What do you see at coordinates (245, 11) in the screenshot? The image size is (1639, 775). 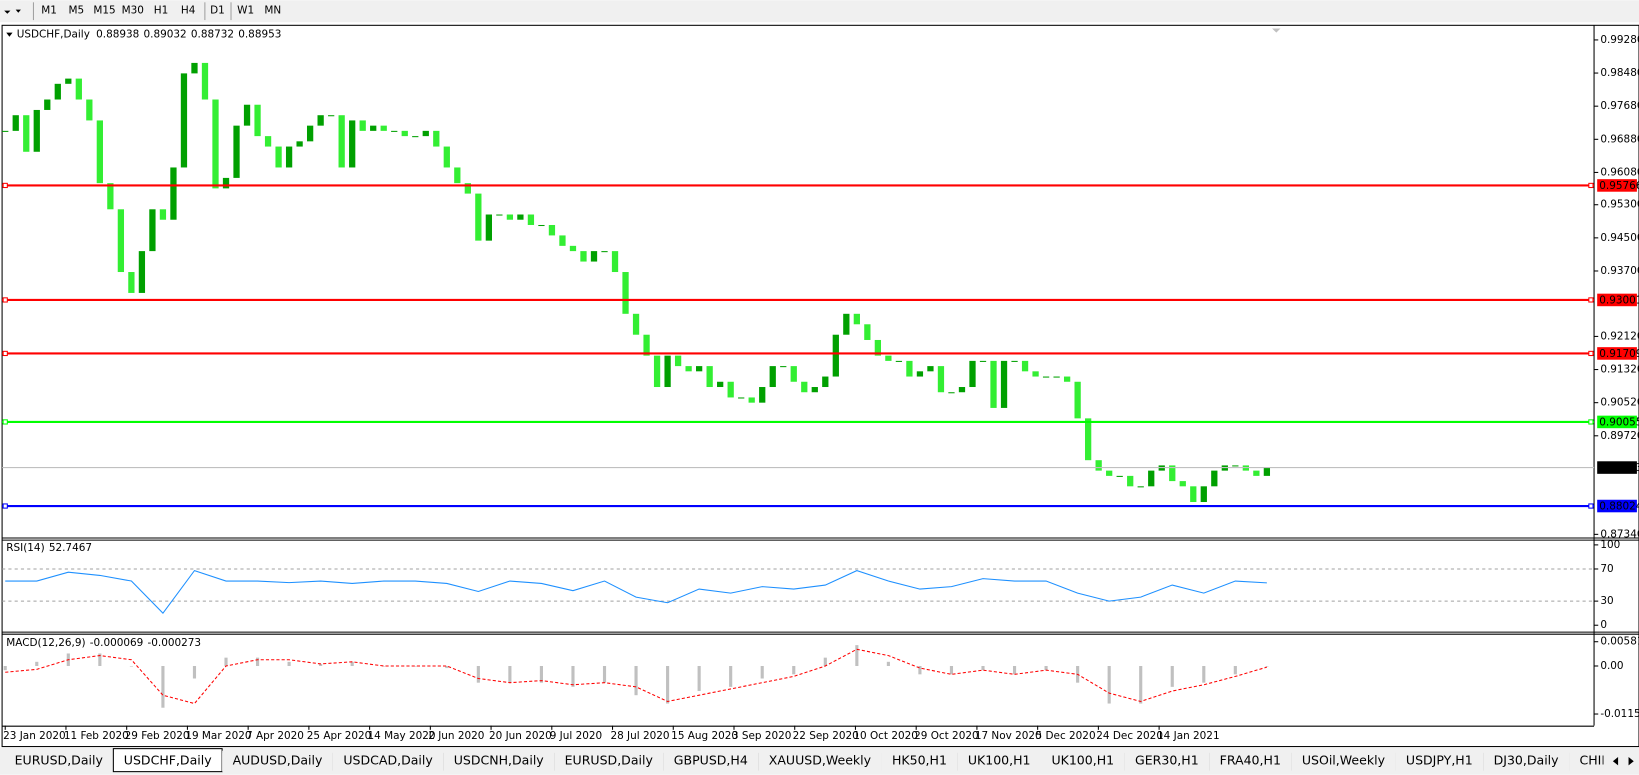 I see `timeframe-button: W1` at bounding box center [245, 11].